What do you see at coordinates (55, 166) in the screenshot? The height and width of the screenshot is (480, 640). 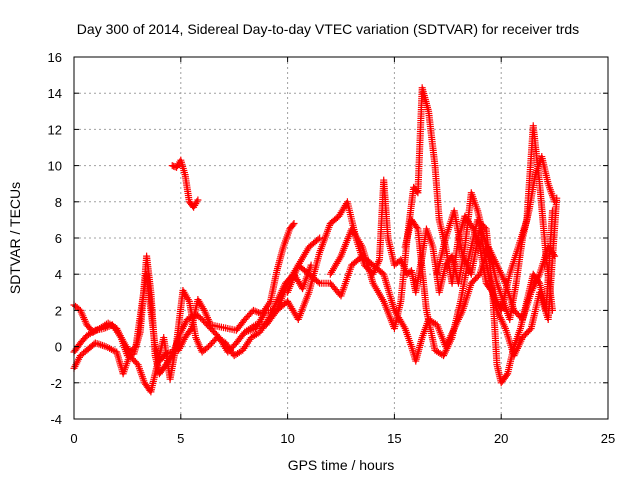 I see `y-tick-label: 10` at bounding box center [55, 166].